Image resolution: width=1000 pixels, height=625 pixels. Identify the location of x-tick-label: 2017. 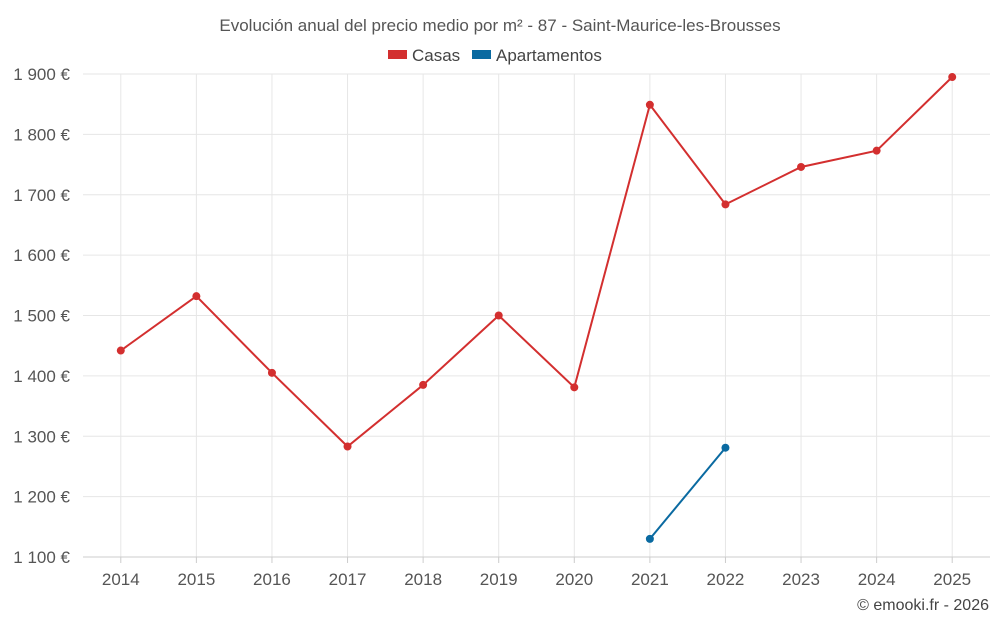
(348, 579).